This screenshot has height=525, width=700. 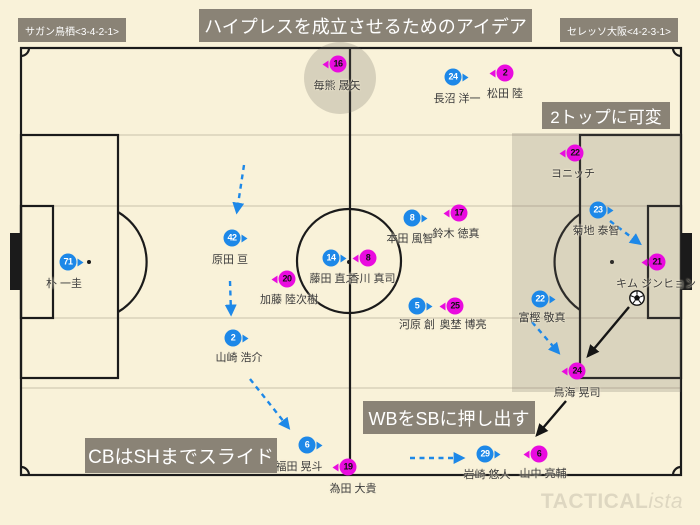 What do you see at coordinates (232, 238) in the screenshot?
I see `player-number: 42` at bounding box center [232, 238].